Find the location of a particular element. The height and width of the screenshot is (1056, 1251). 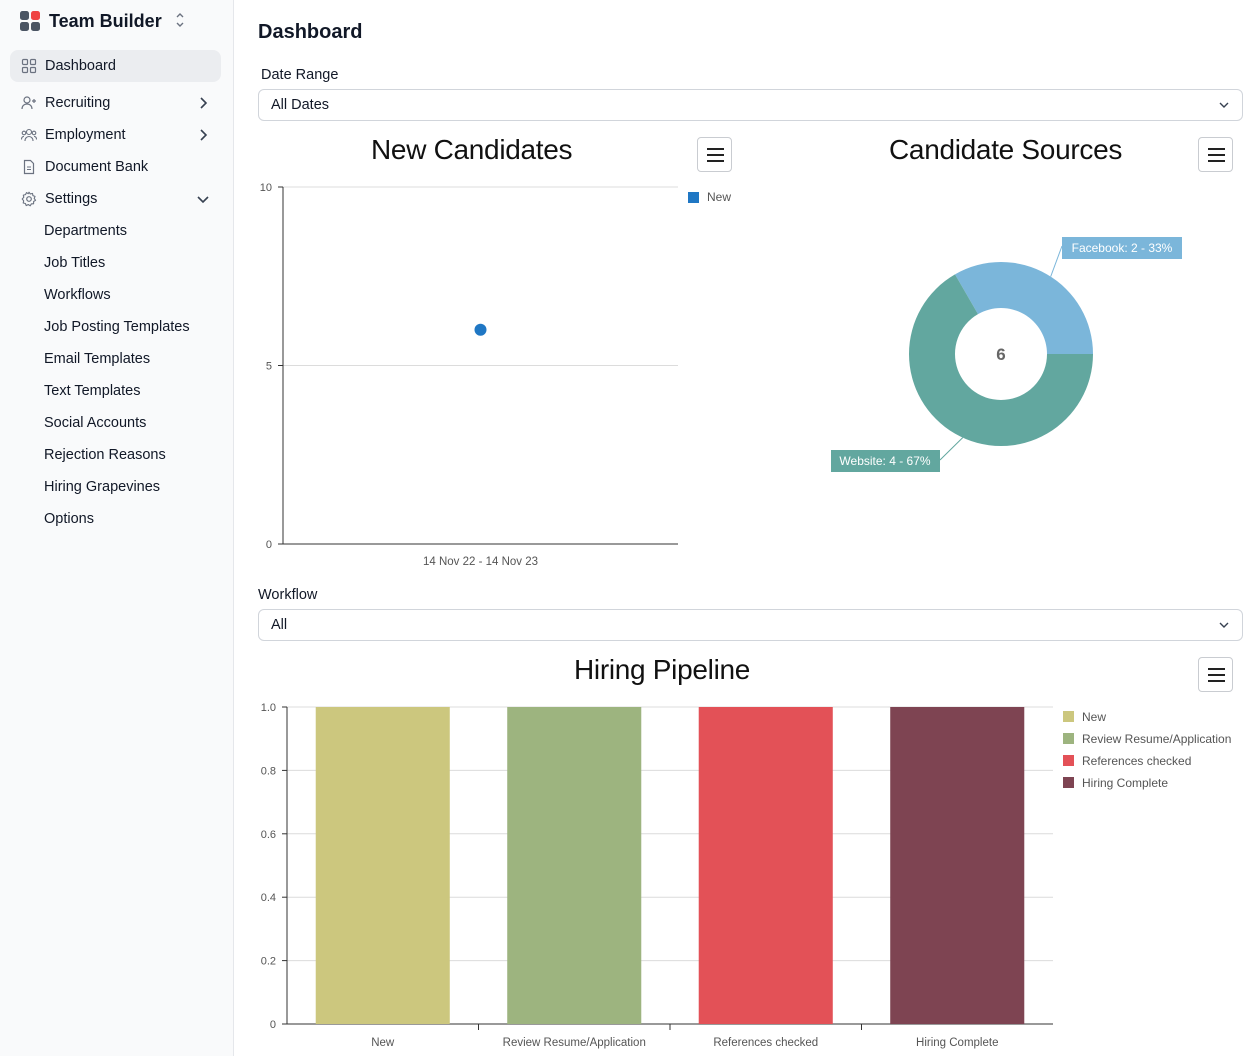

date-range-select: All Dates is located at coordinates (750, 105).